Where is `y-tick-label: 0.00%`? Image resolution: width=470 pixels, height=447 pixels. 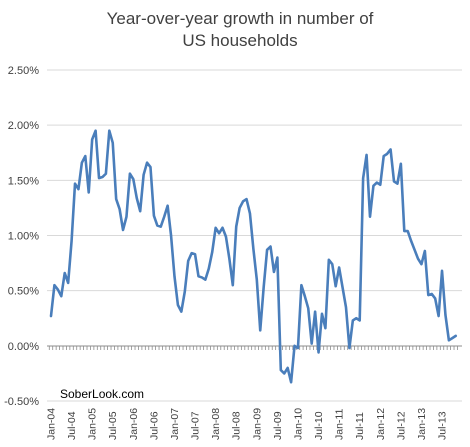
y-tick-label: 0.00% is located at coordinates (23, 347).